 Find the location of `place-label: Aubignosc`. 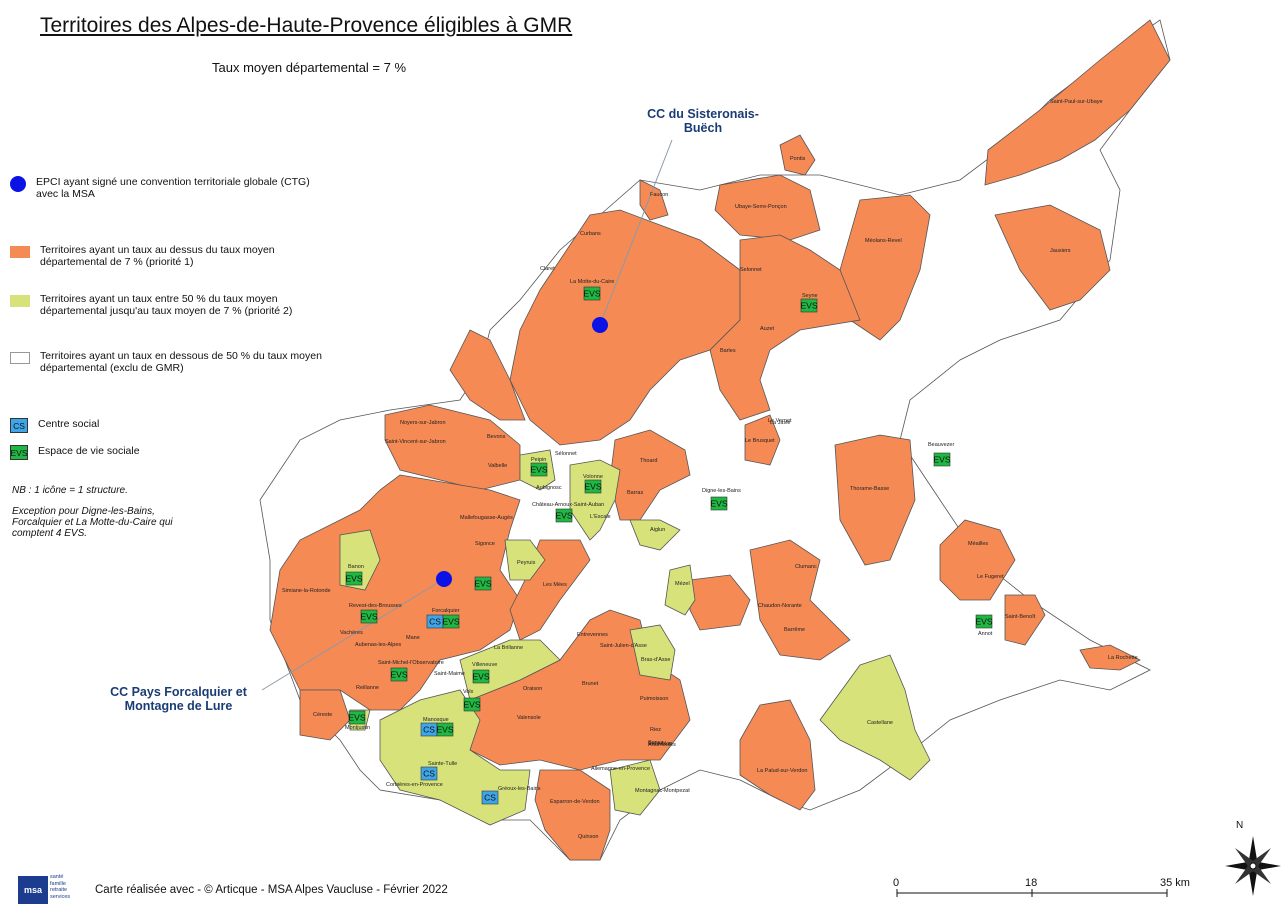

place-label: Aubignosc is located at coordinates (549, 488).